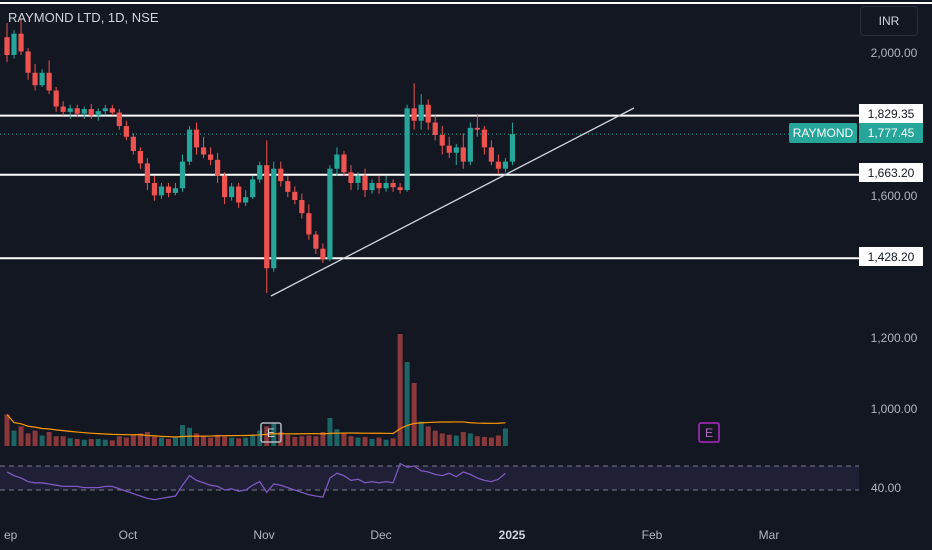  Describe the element at coordinates (391, 535) in the screenshot. I see `time-axis: ep Oct Nov Dec 2025 Feb Mar` at that location.